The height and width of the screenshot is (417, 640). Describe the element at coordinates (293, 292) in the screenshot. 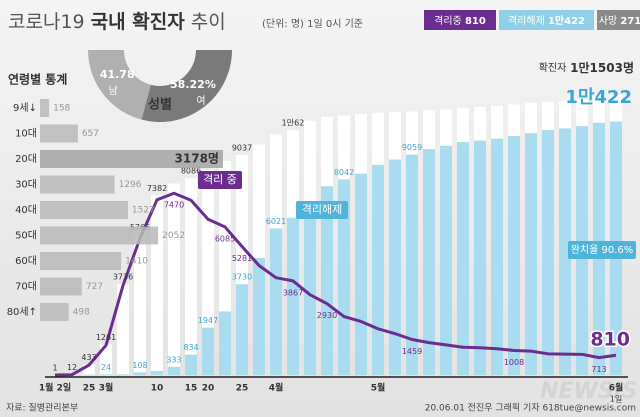

I see `value-label: 3867` at that location.